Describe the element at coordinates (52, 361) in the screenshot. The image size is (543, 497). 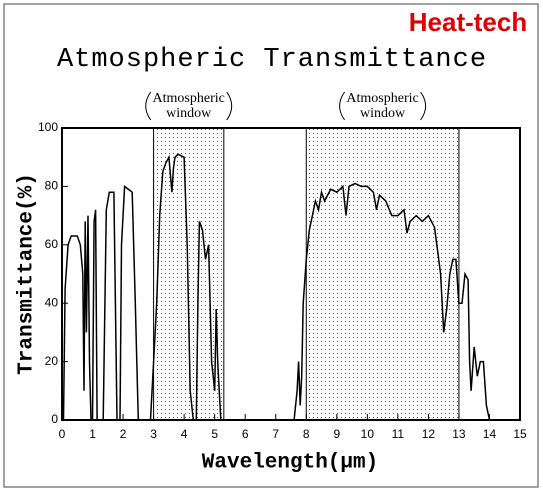
I see `y-tick-label: 20` at that location.